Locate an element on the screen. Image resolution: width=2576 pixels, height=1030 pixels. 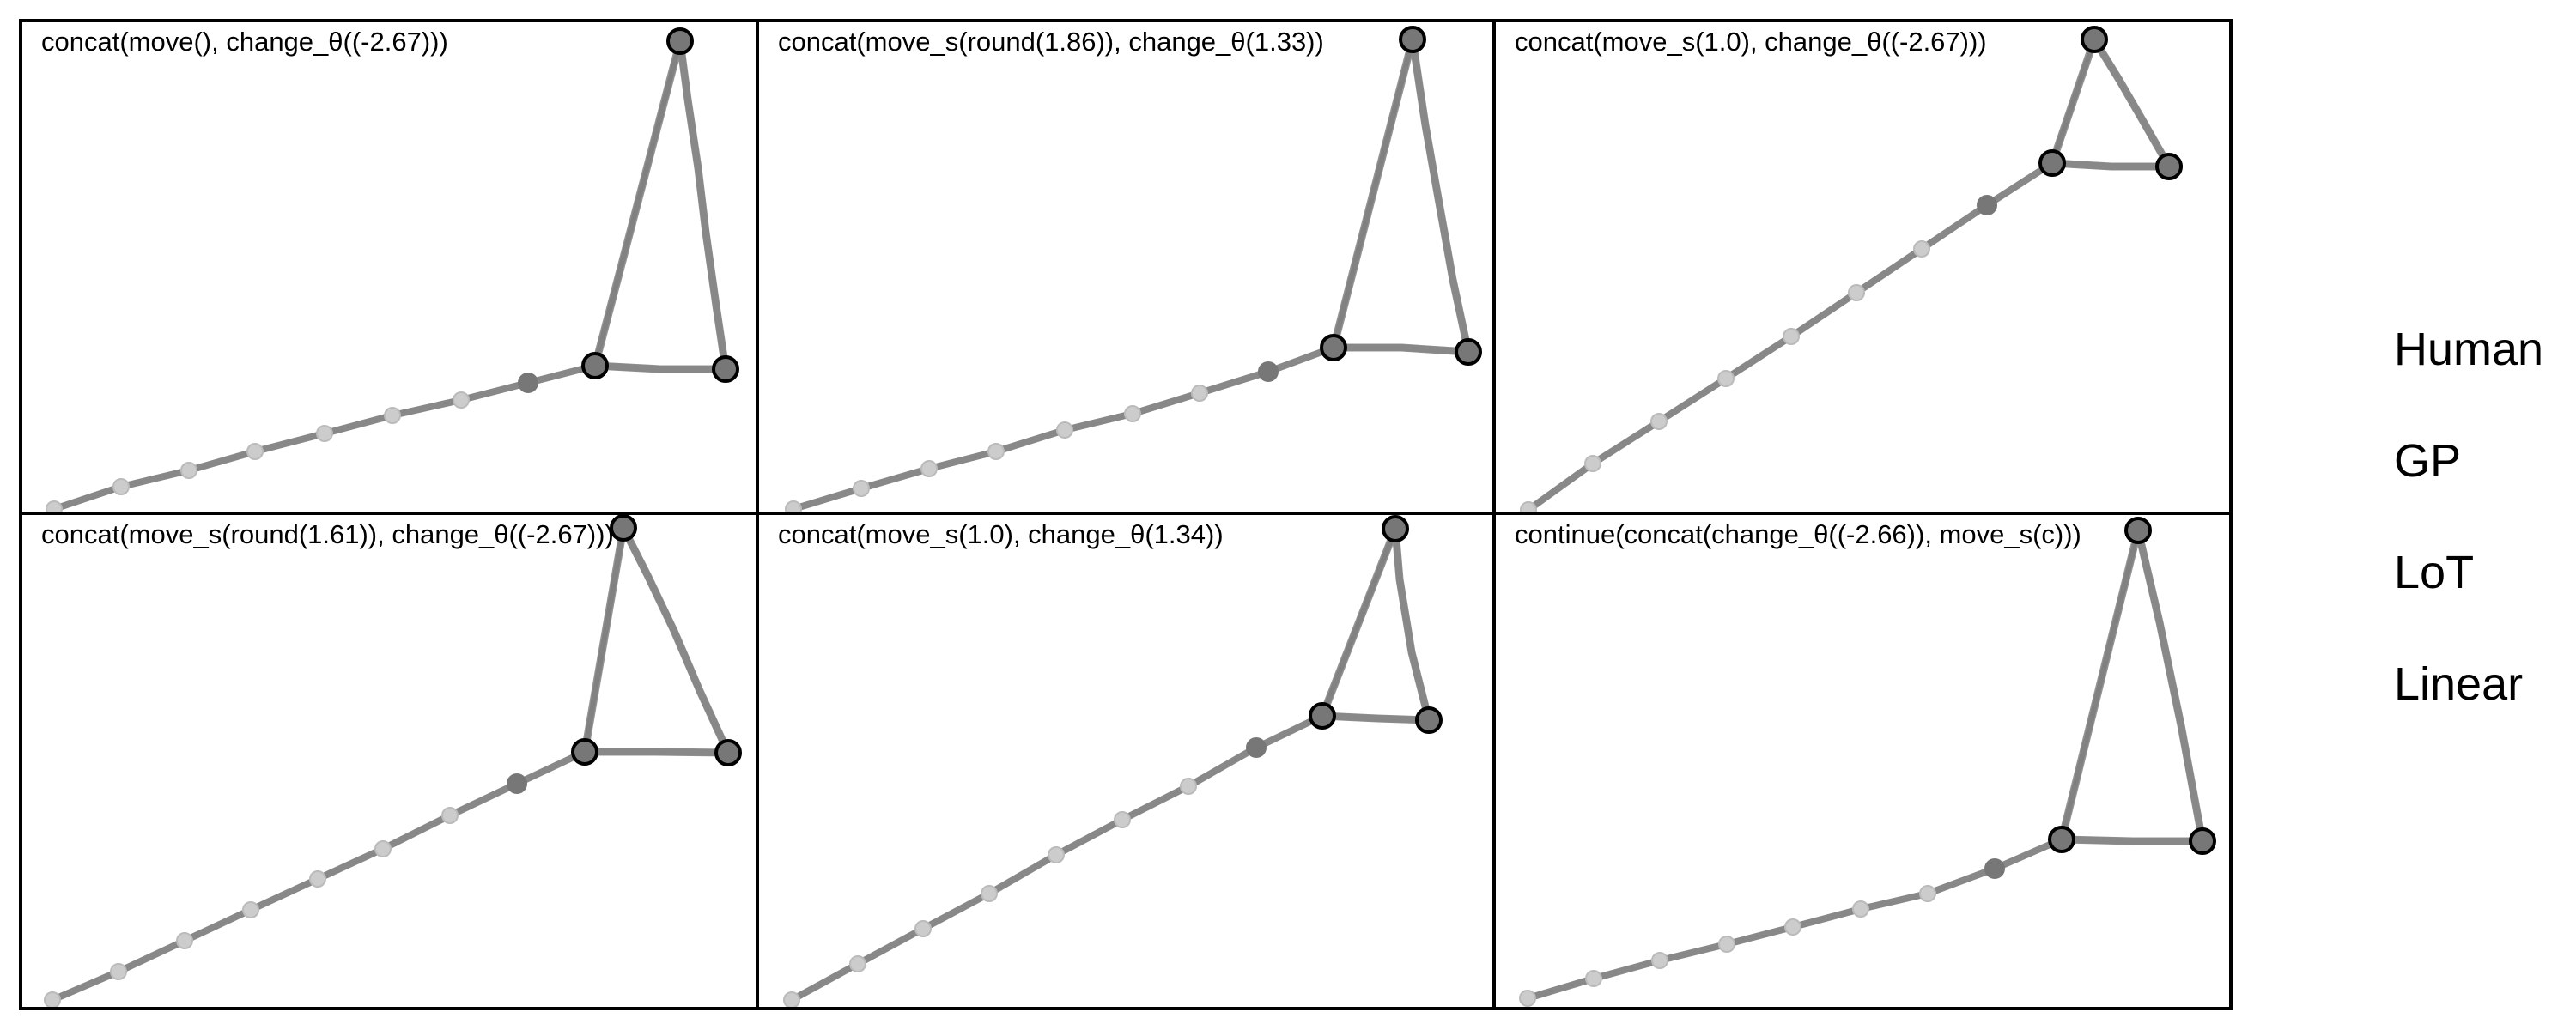
legend-gp: GP is located at coordinates (2428, 461).